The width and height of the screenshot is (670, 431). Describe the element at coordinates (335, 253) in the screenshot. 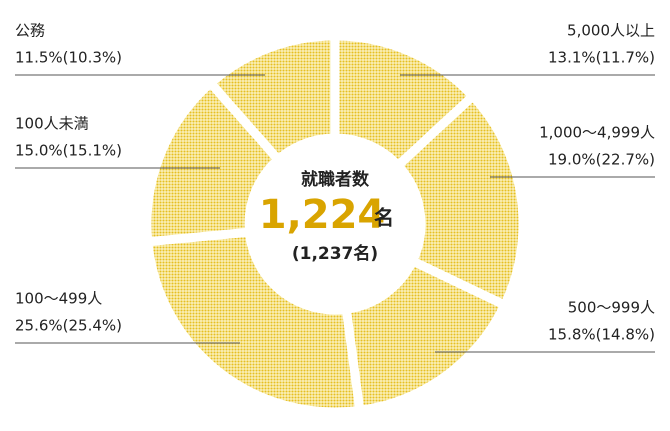

I see `center-previous: (1,237名)` at that location.